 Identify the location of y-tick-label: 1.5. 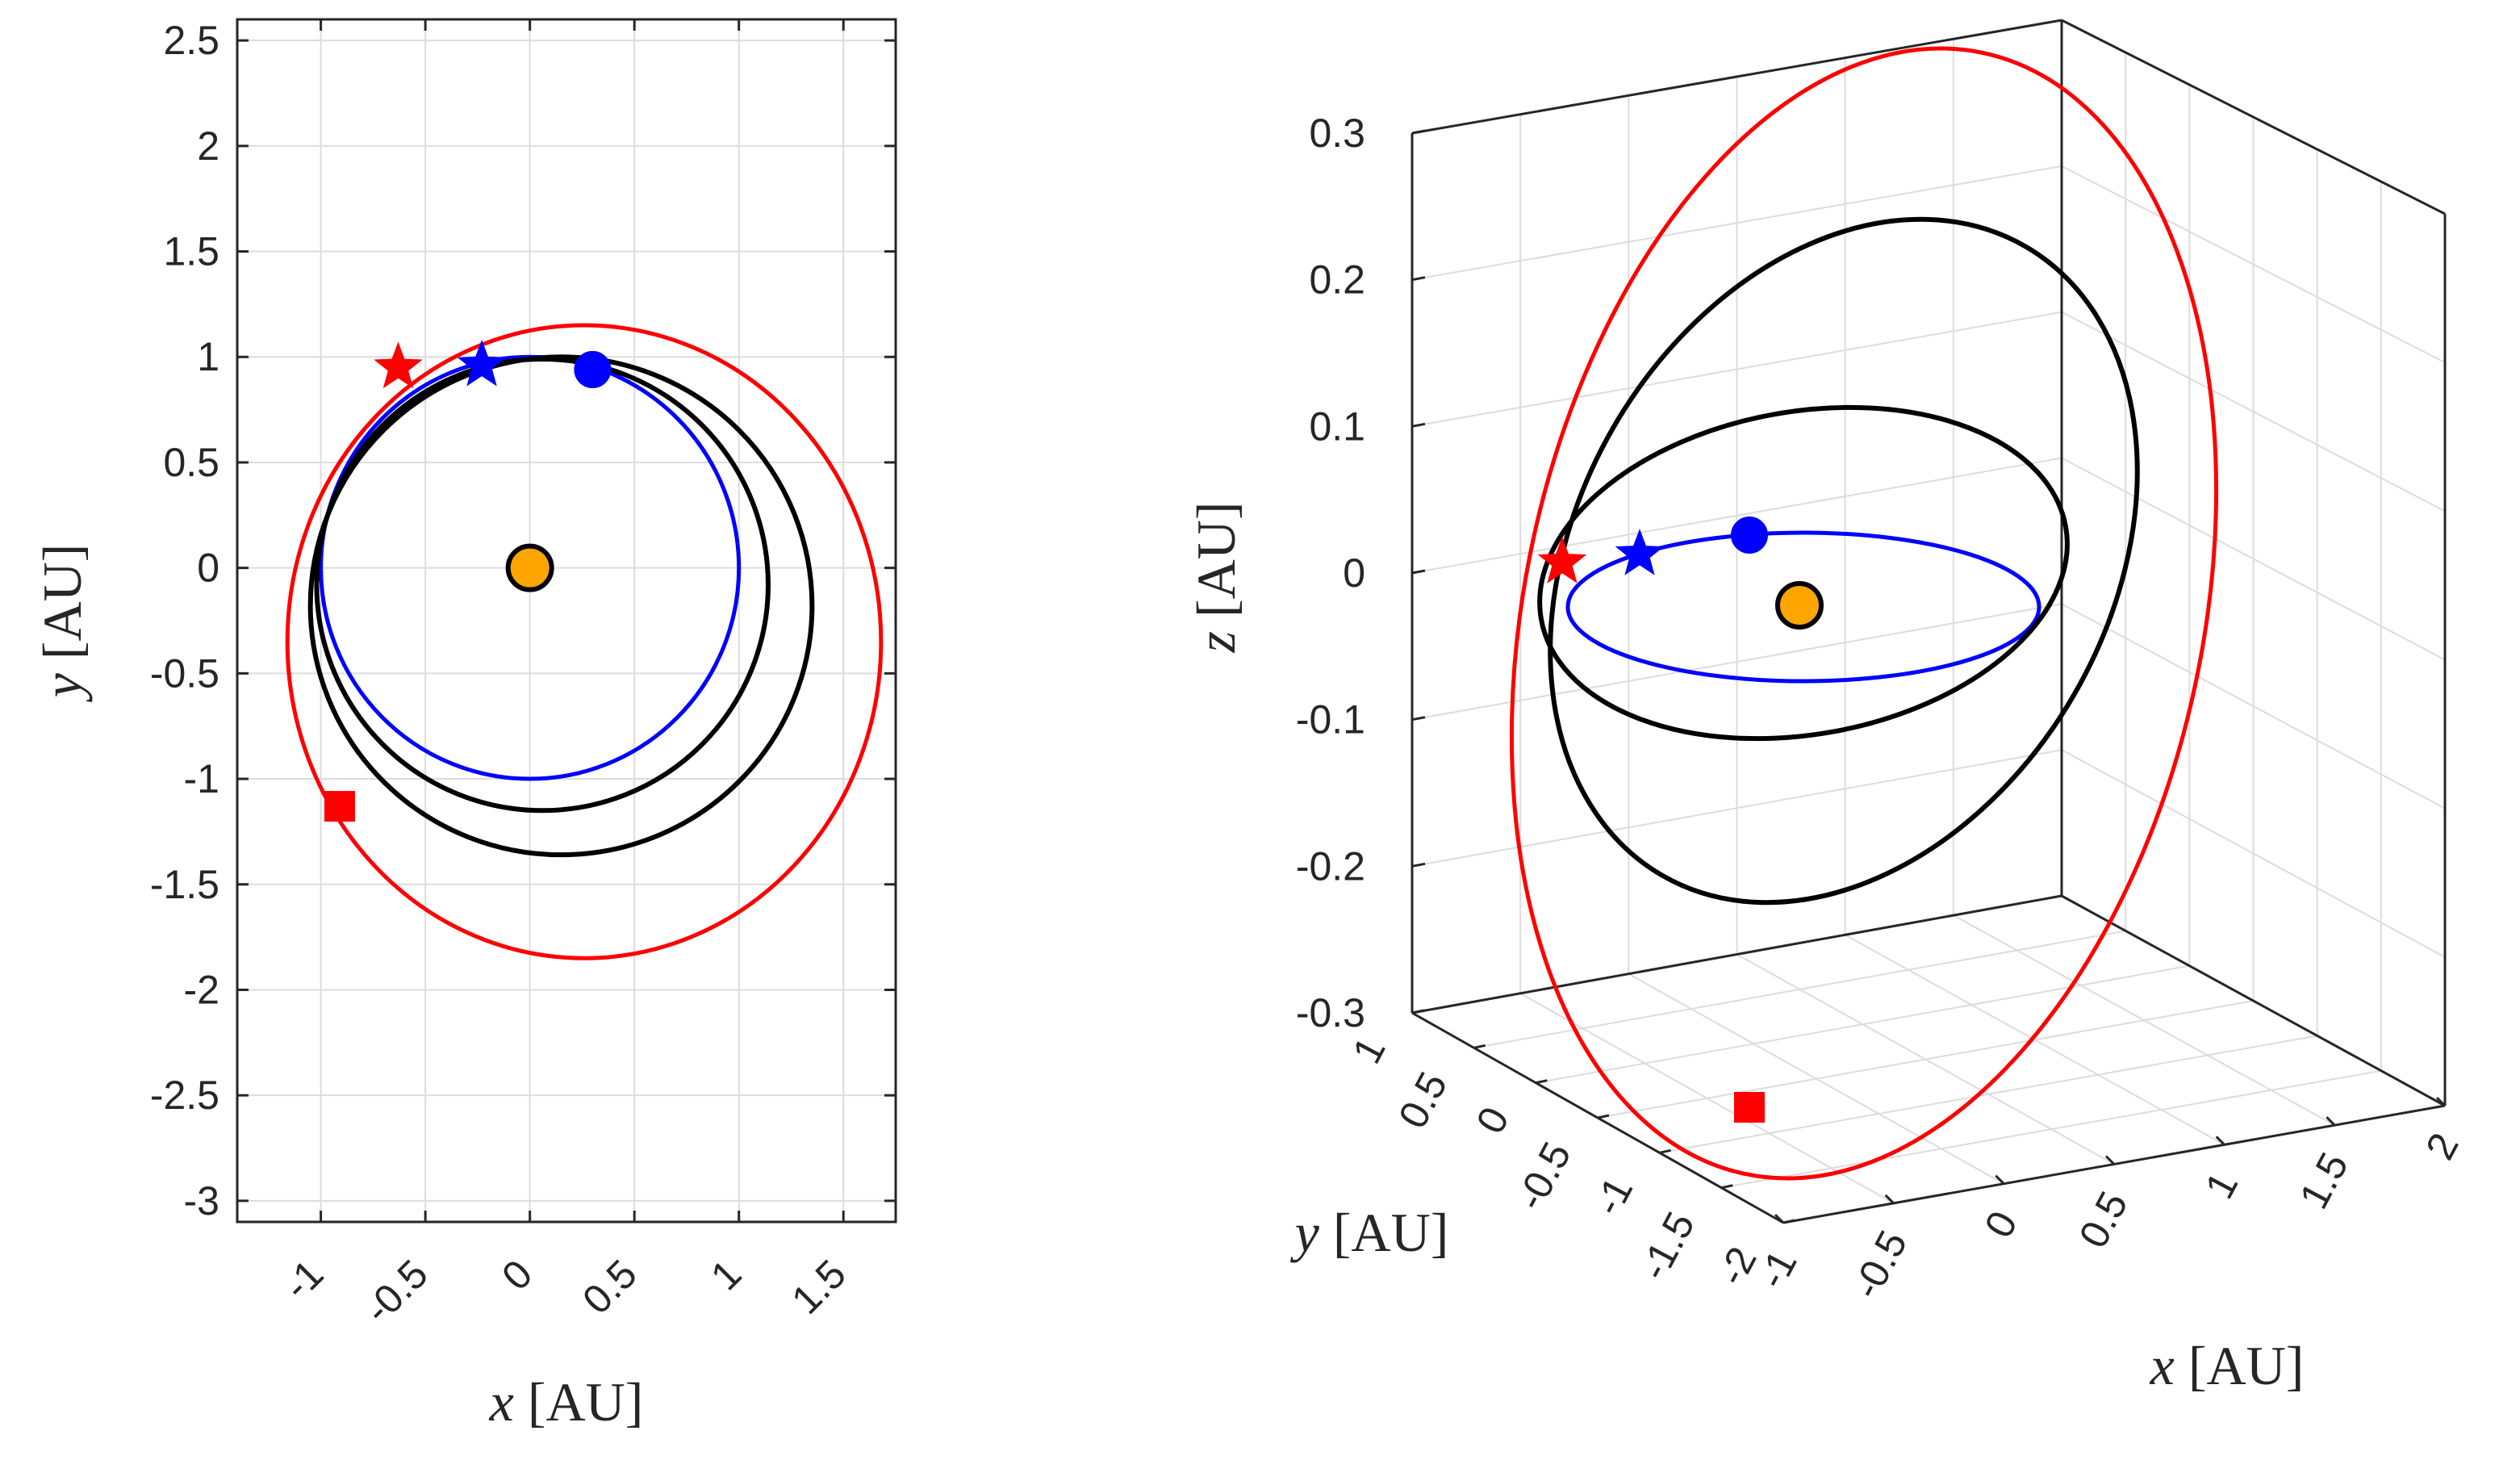
(191, 252).